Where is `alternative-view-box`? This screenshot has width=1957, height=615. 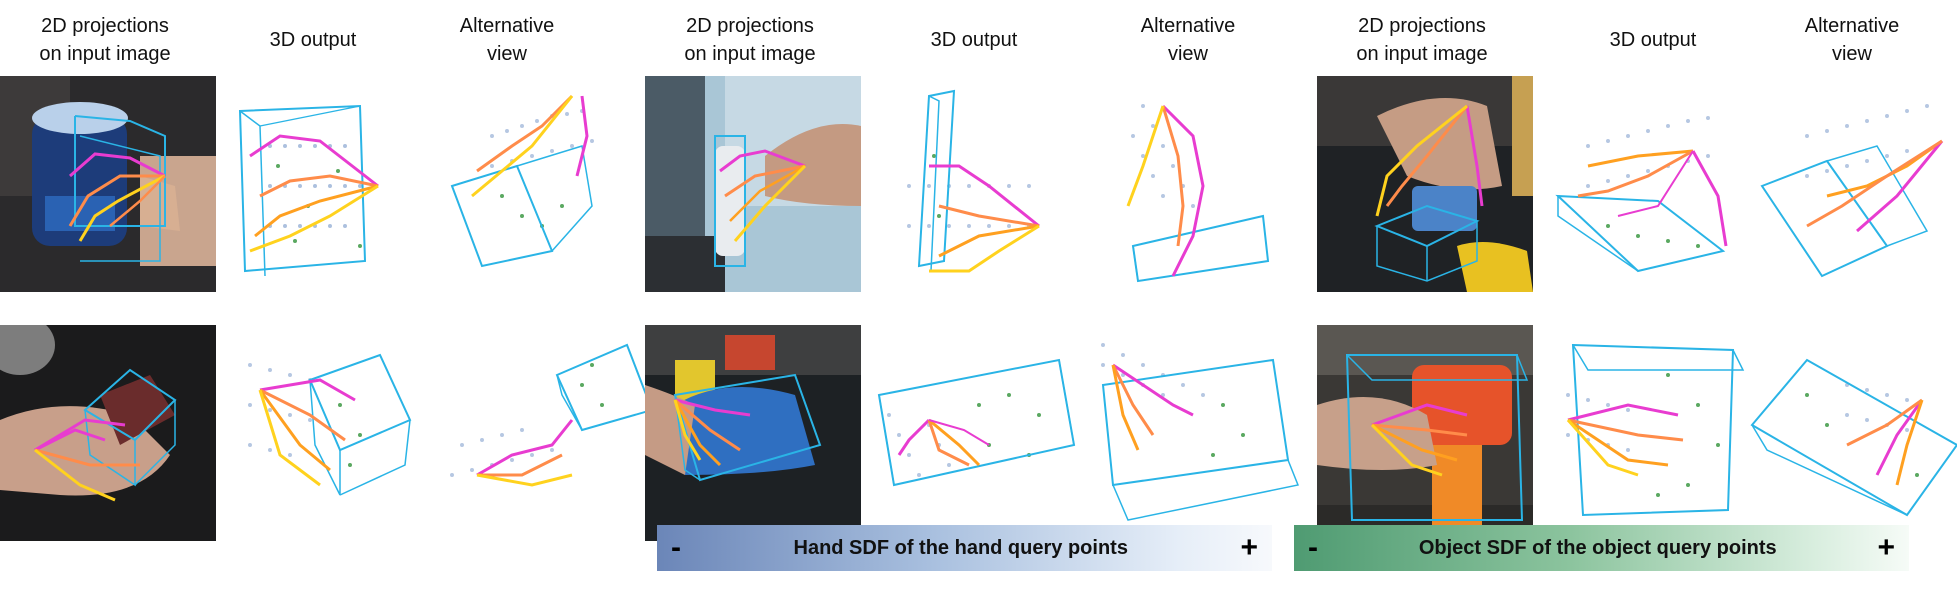
alternative-view-box is located at coordinates (540, 433).